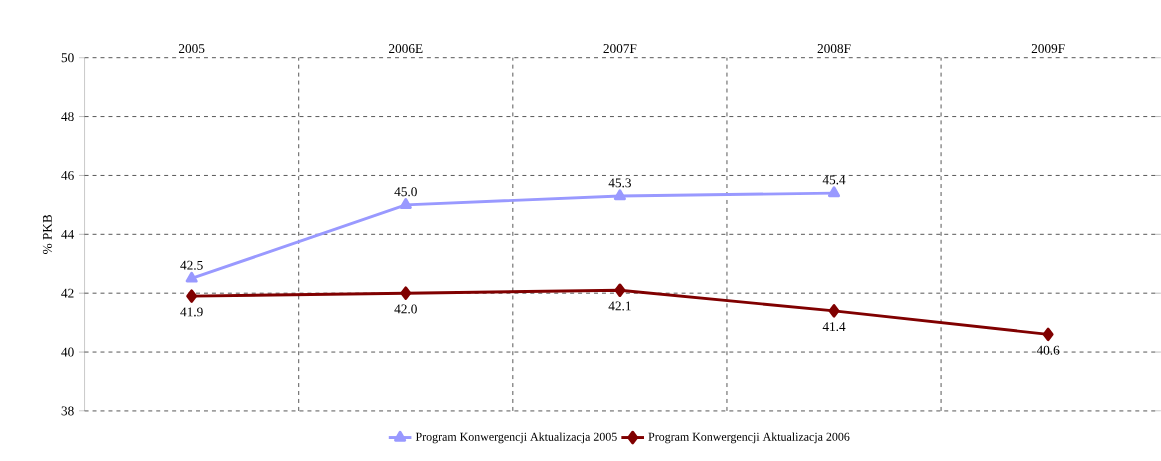 The width and height of the screenshot is (1161, 461). Describe the element at coordinates (67, 117) in the screenshot. I see `y-tick-label: 48` at that location.